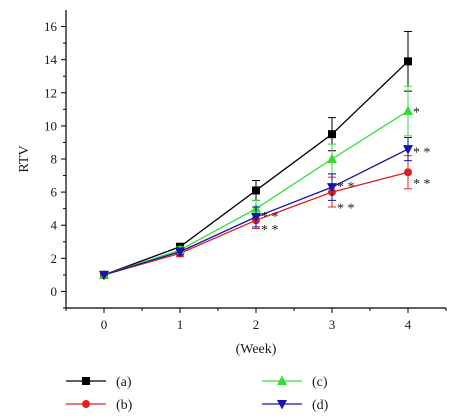  What do you see at coordinates (180, 324) in the screenshot?
I see `x-tick-label: 1` at bounding box center [180, 324].